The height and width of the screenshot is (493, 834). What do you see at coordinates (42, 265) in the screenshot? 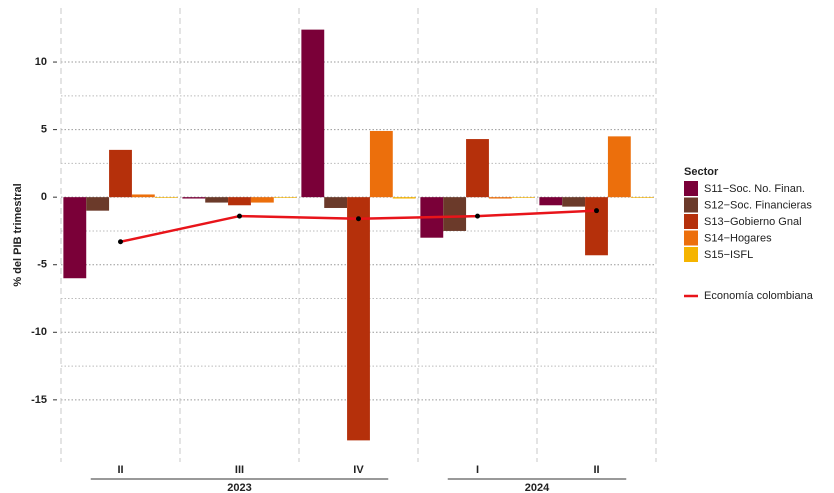
I see `y-tick-label: -5` at bounding box center [42, 265].